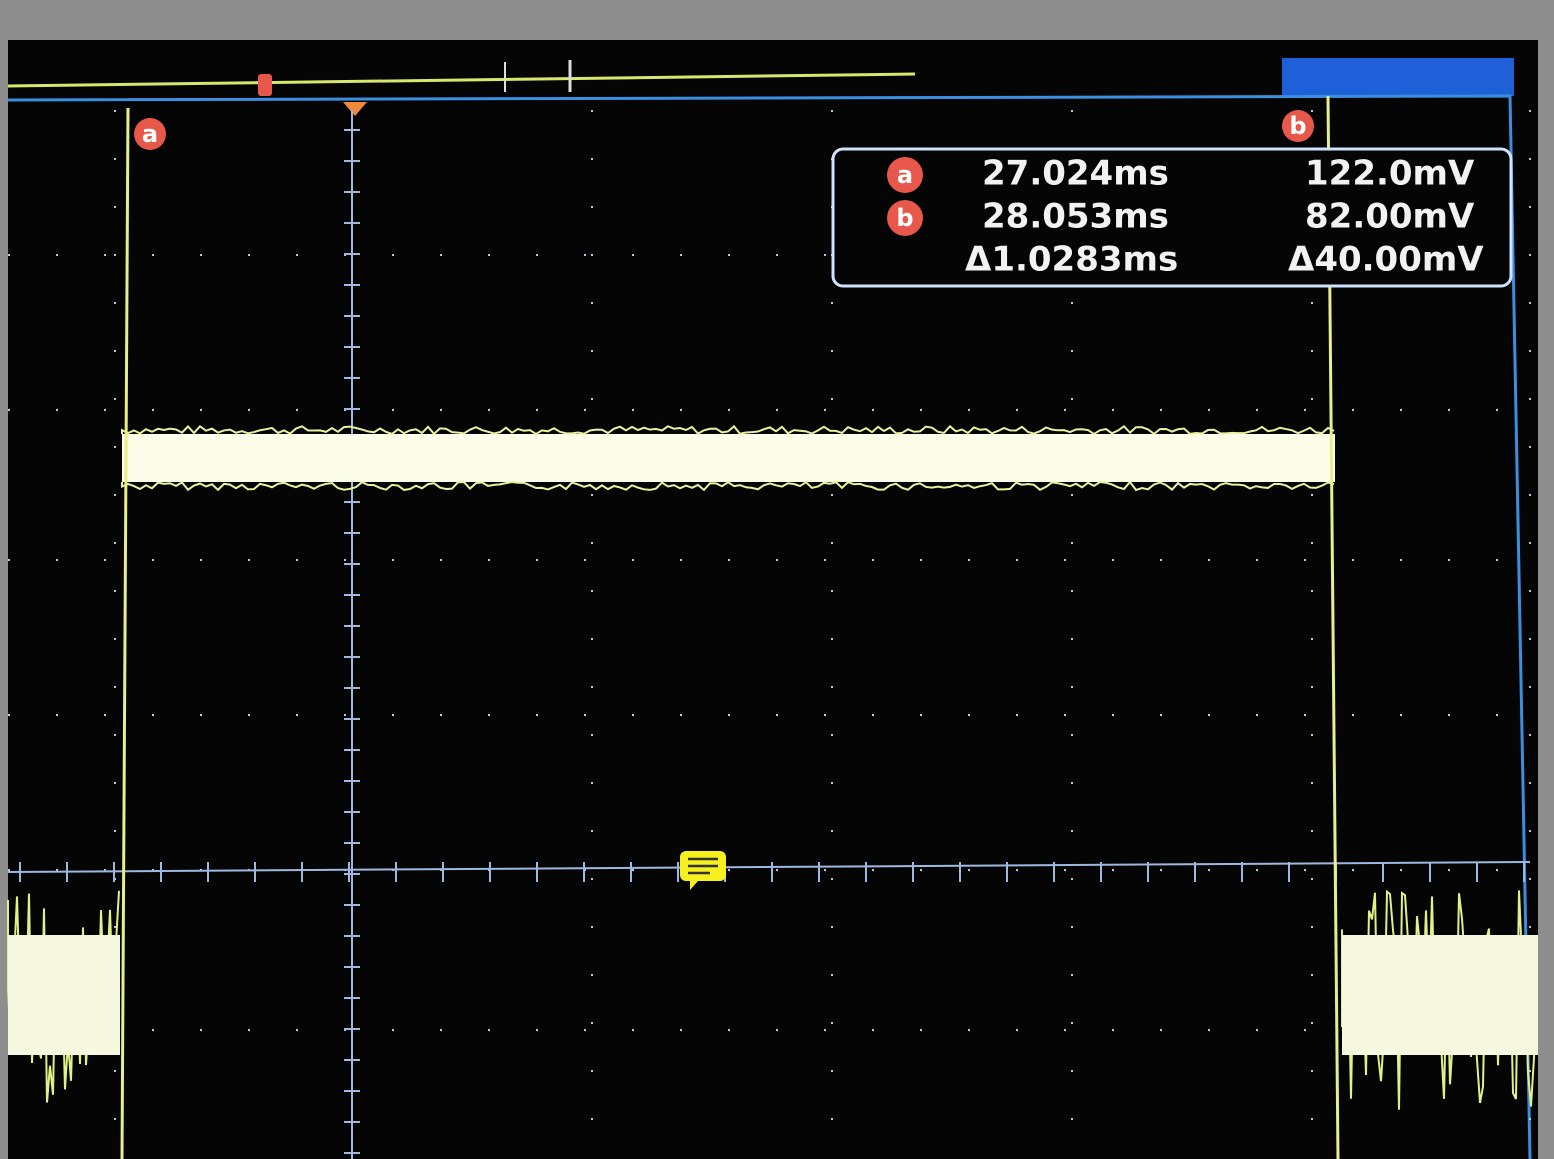 The image size is (1554, 1159). I want to click on readout-cursor: a, so click(905, 175).